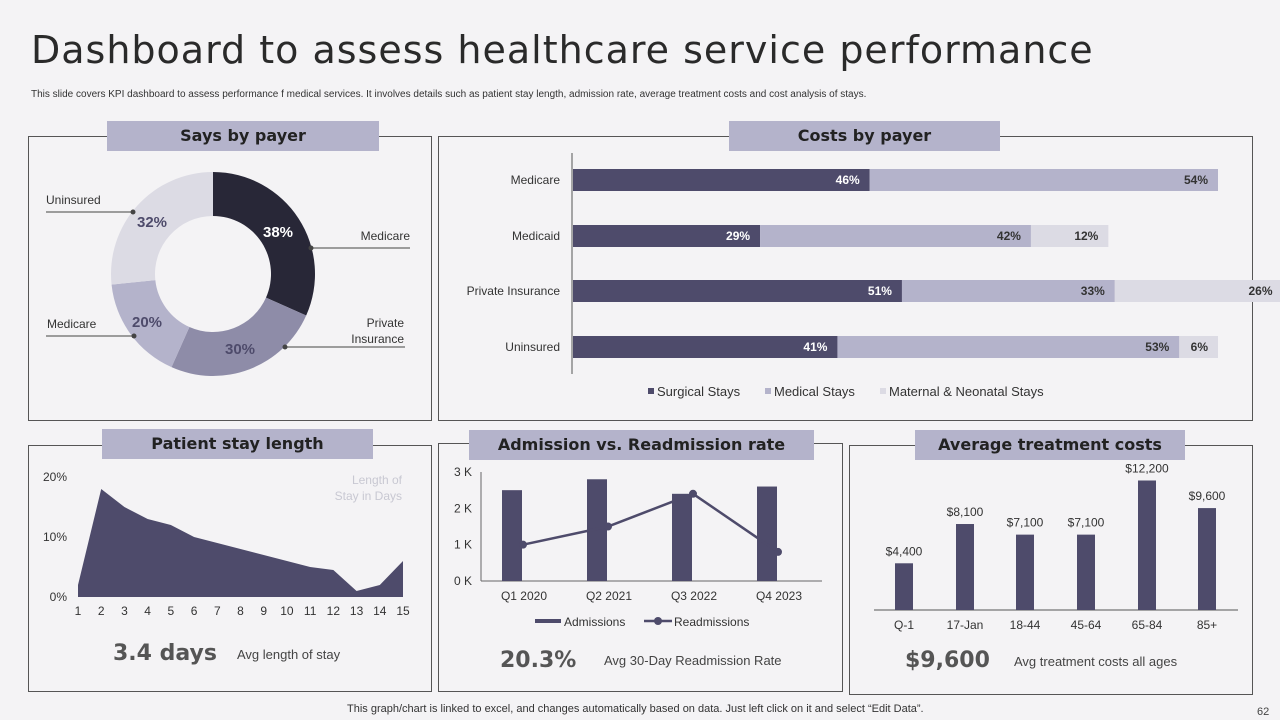  Describe the element at coordinates (101, 611) in the screenshot. I see `stay-x-tick: 2` at that location.